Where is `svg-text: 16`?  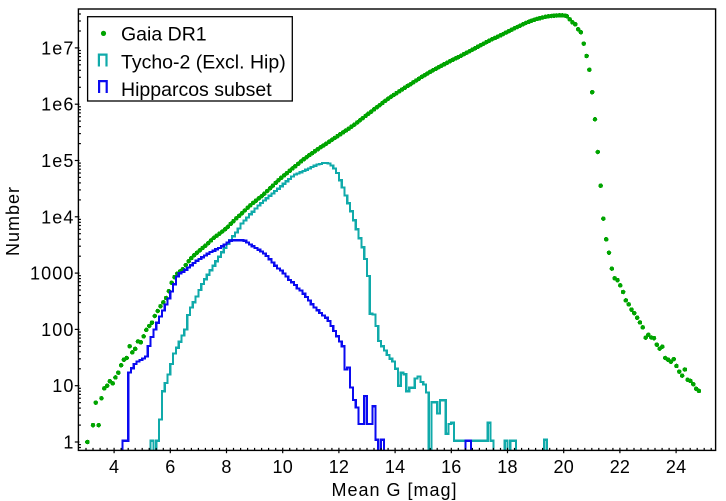
svg-text: 16 is located at coordinates (451, 467).